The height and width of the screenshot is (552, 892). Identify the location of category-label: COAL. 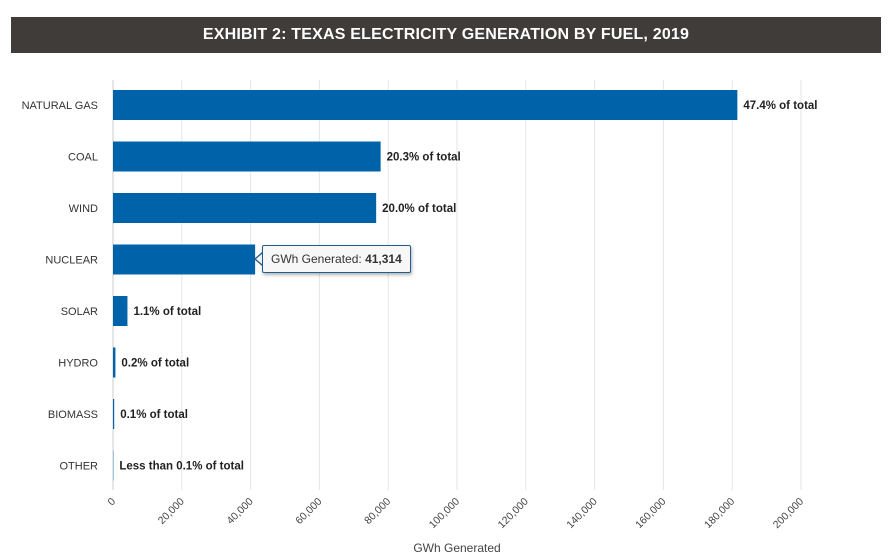
(83, 158).